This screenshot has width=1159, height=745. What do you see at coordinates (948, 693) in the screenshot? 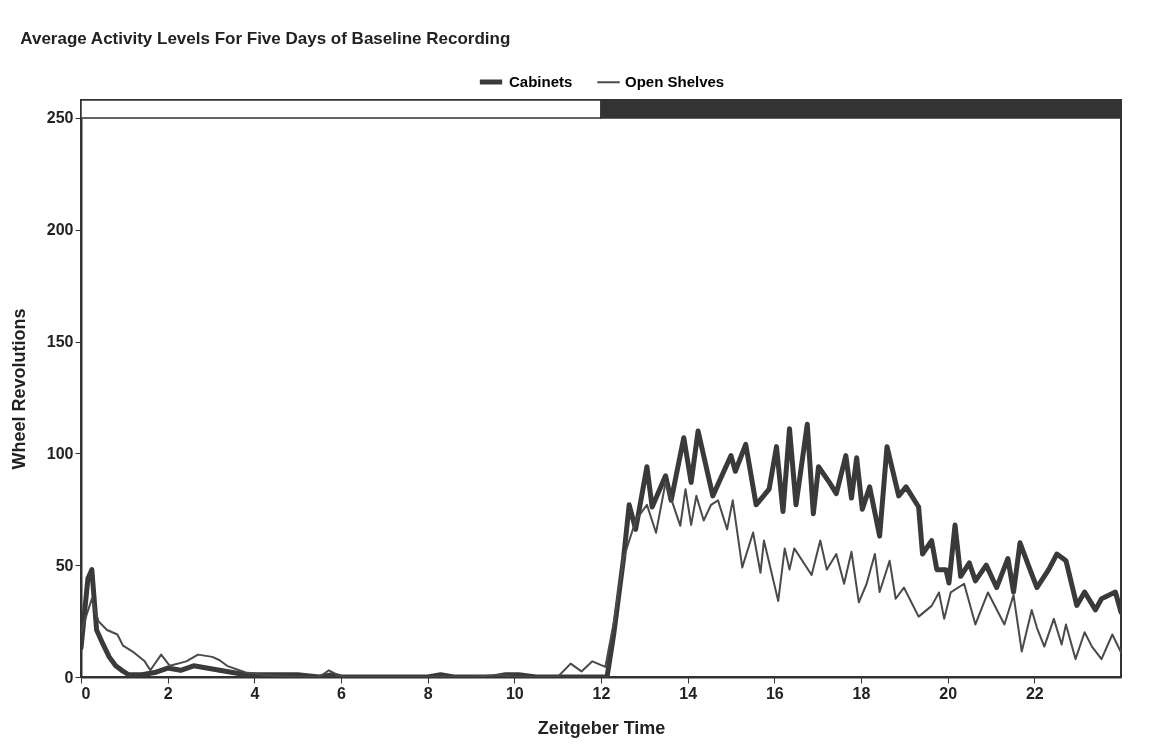
I see `x-tick-label: 20` at bounding box center [948, 693].